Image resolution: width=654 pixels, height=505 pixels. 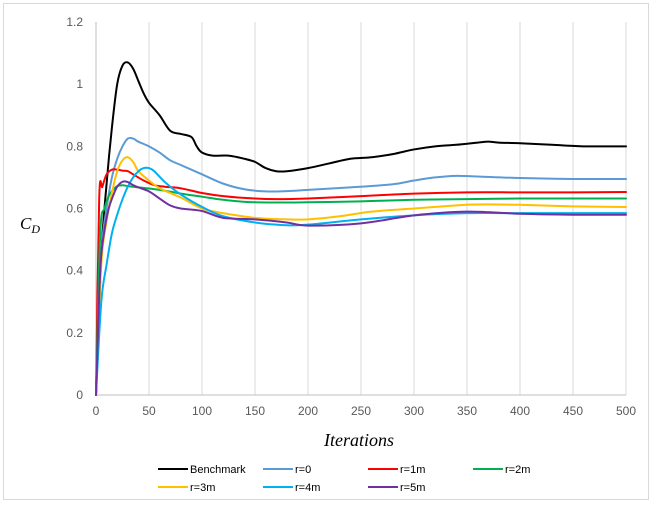 I want to click on legend-entry-r-1m: r=1m, so click(x=396, y=470).